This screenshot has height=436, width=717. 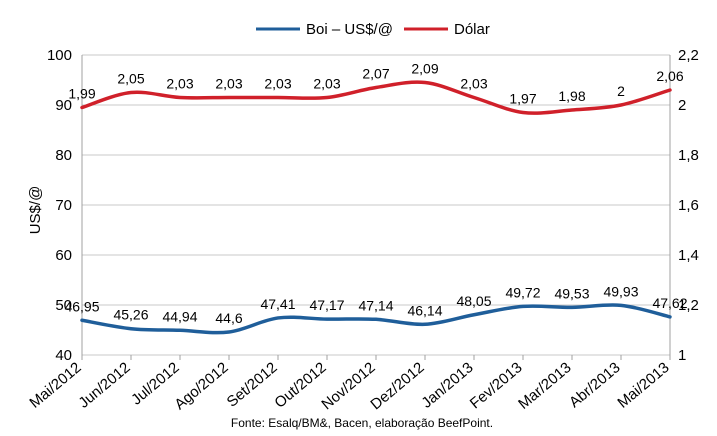 I want to click on data-label-s1-3: 2,03, so click(x=228, y=84).